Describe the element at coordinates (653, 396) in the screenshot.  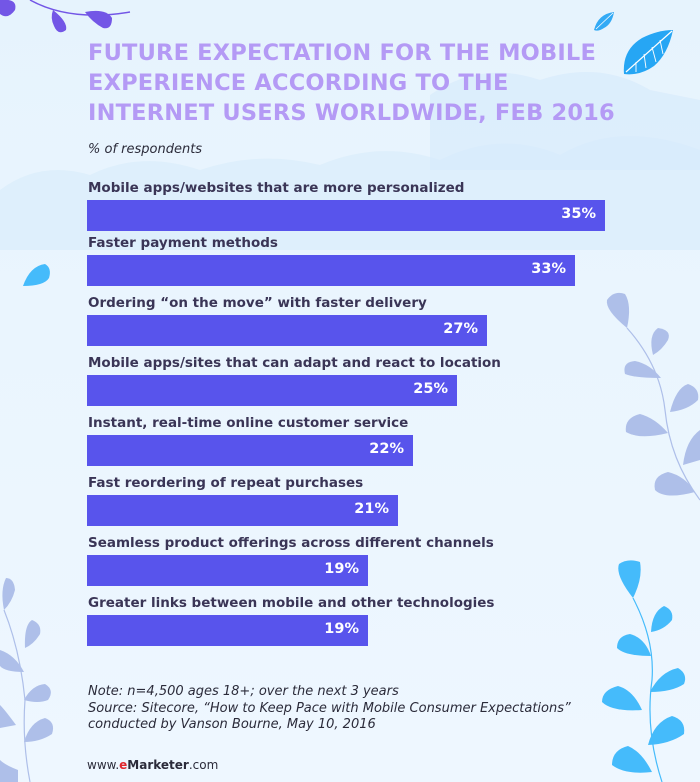
I see `vine-right-middle-icon` at that location.